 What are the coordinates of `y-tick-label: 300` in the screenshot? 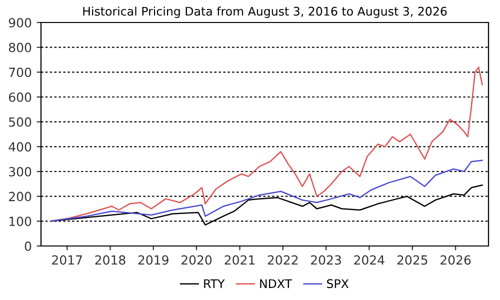 It's located at (20, 171).